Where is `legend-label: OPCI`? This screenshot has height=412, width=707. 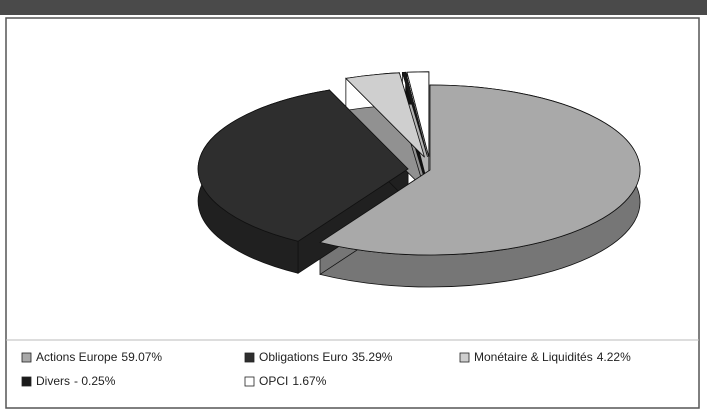 legend-label: OPCI is located at coordinates (273, 381).